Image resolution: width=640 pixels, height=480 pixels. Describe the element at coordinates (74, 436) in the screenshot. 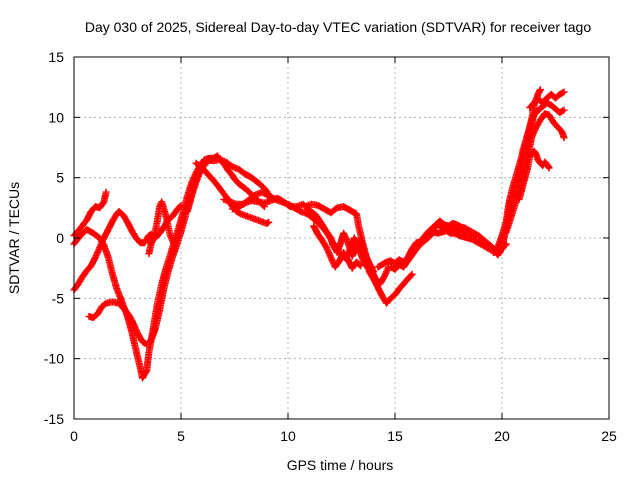

I see `x-tick-label: 0` at that location.